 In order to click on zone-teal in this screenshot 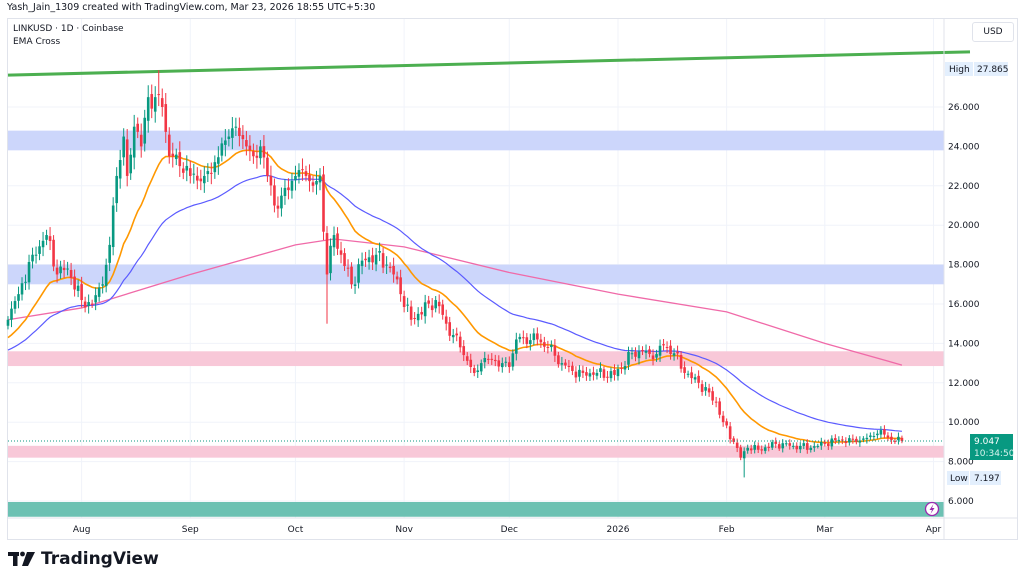, I will do `click(476, 509)`.